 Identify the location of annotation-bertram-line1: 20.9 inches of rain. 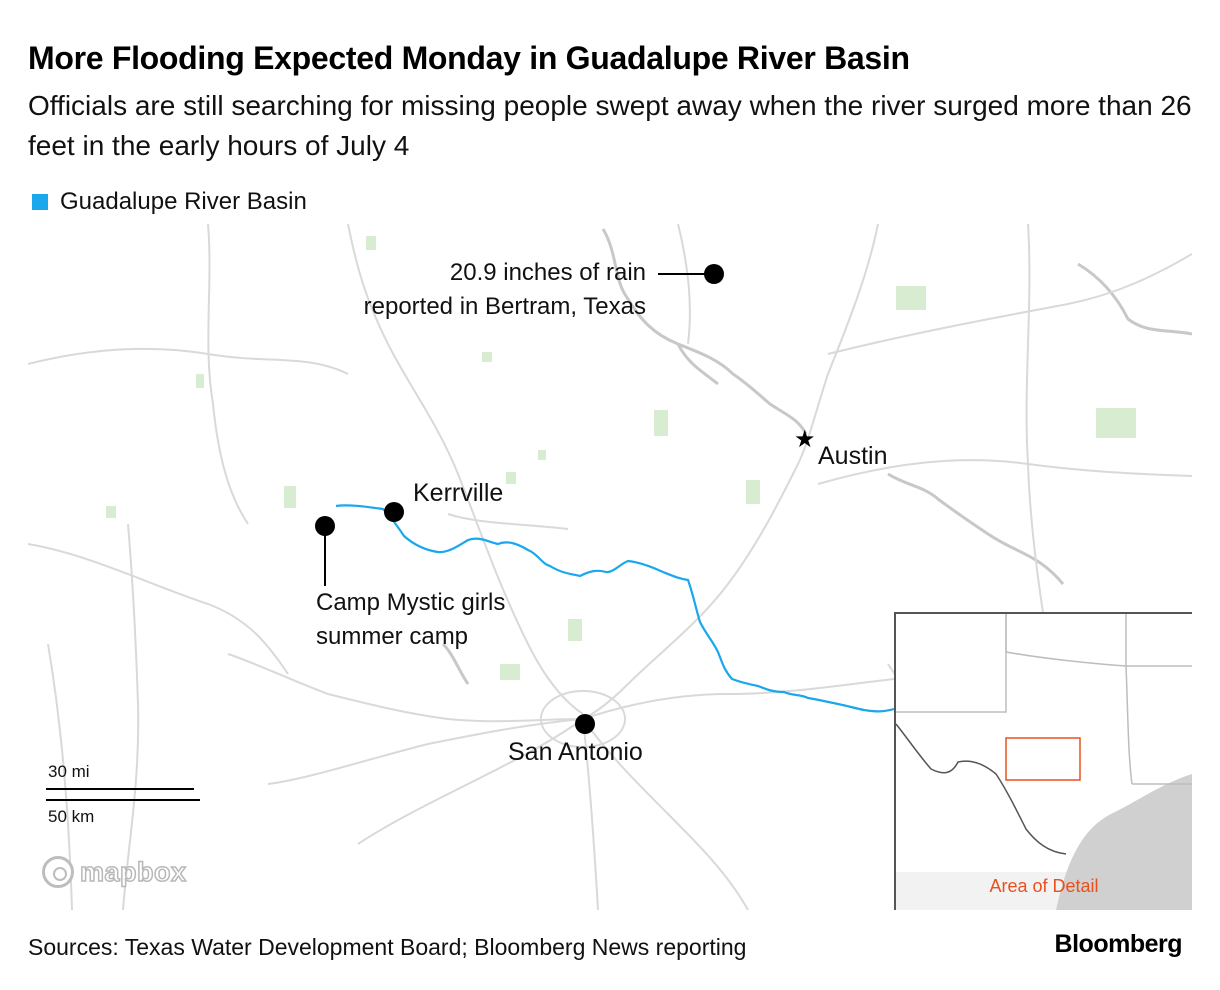
(547, 272).